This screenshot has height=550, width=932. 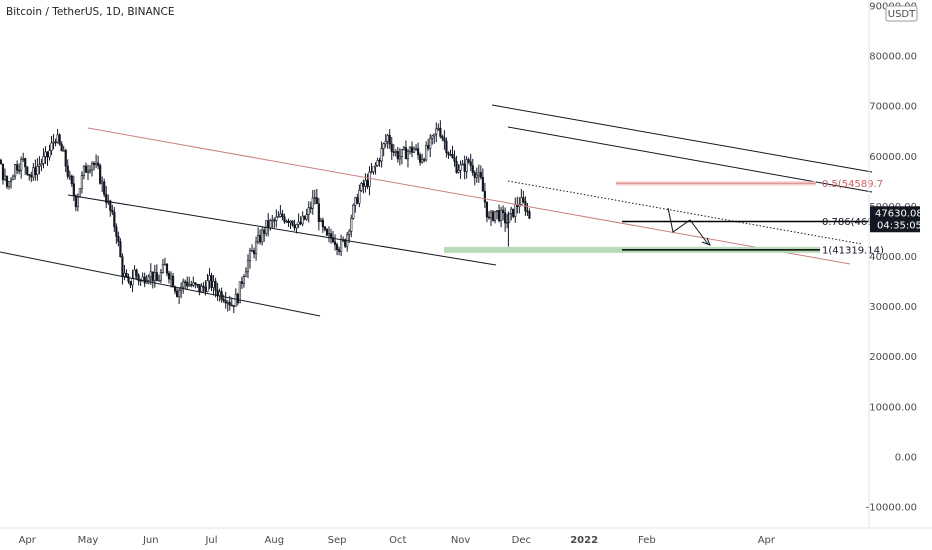 I want to click on projection-path, so click(x=688, y=226).